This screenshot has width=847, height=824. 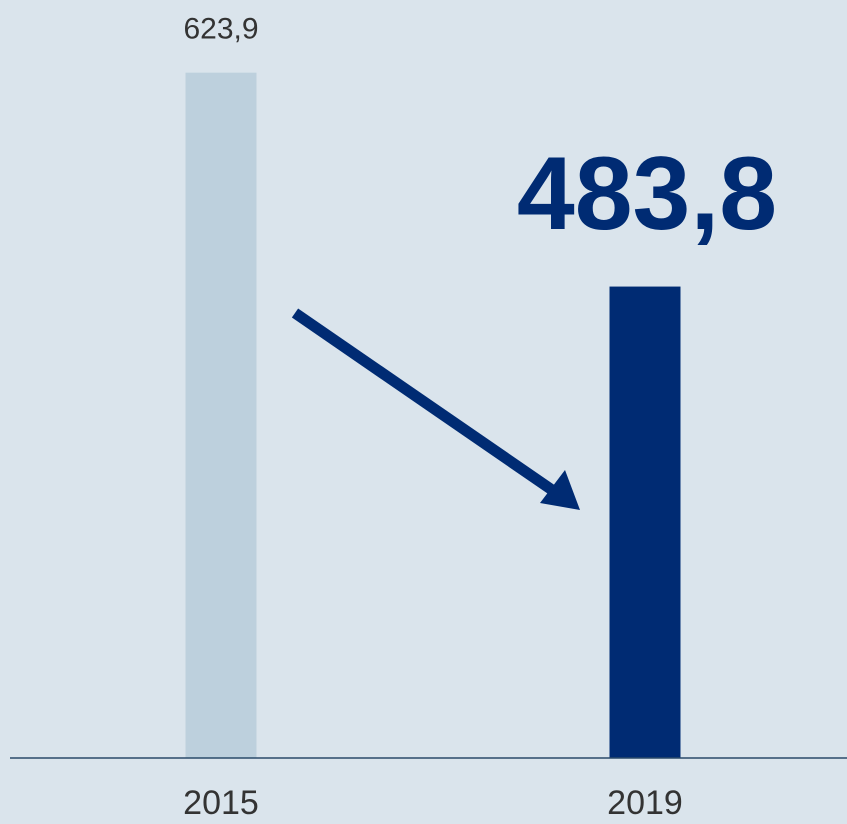 I want to click on value-label: 623,9, so click(x=220, y=29).